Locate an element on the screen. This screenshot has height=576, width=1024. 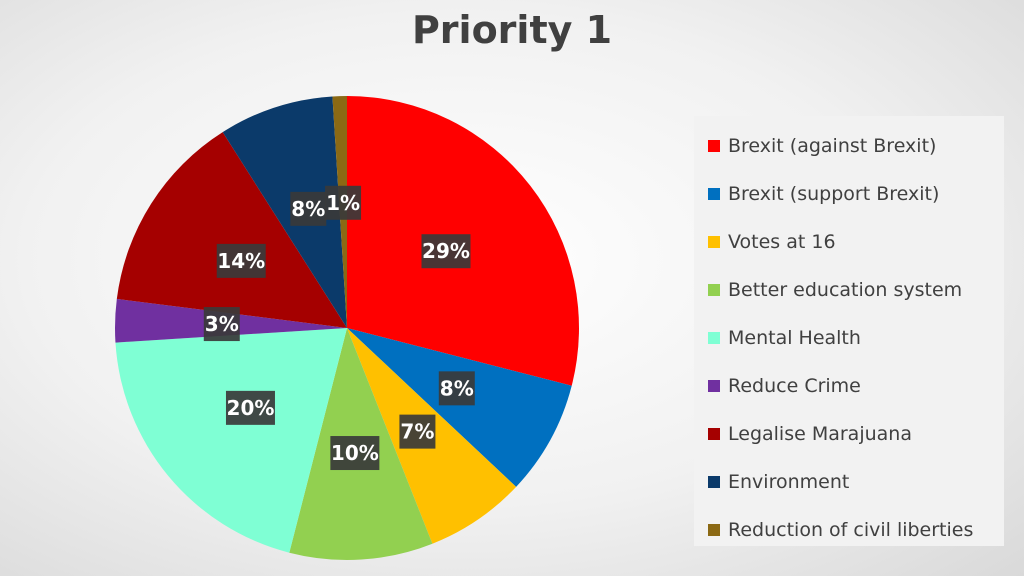
data-label-text: 20% is located at coordinates (251, 408).